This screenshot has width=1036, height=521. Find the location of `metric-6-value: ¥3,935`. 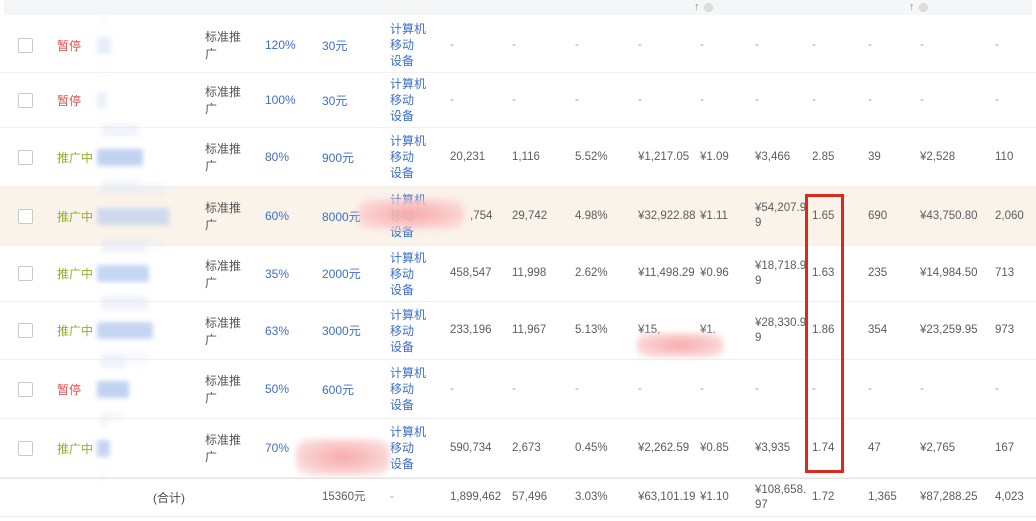

metric-6-value: ¥3,935 is located at coordinates (773, 447).